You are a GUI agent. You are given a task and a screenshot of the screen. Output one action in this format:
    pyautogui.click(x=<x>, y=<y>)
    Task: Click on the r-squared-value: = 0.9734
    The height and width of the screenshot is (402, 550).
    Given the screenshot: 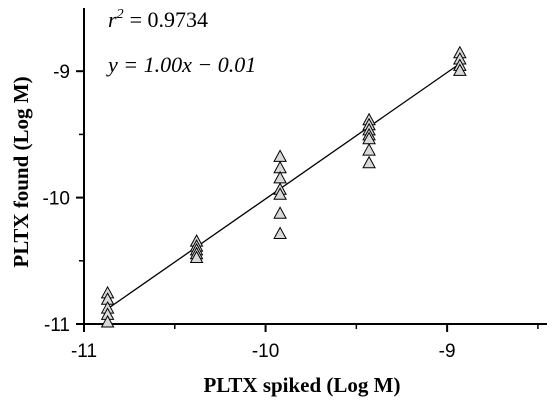 What is the action you would take?
    pyautogui.click(x=169, y=19)
    